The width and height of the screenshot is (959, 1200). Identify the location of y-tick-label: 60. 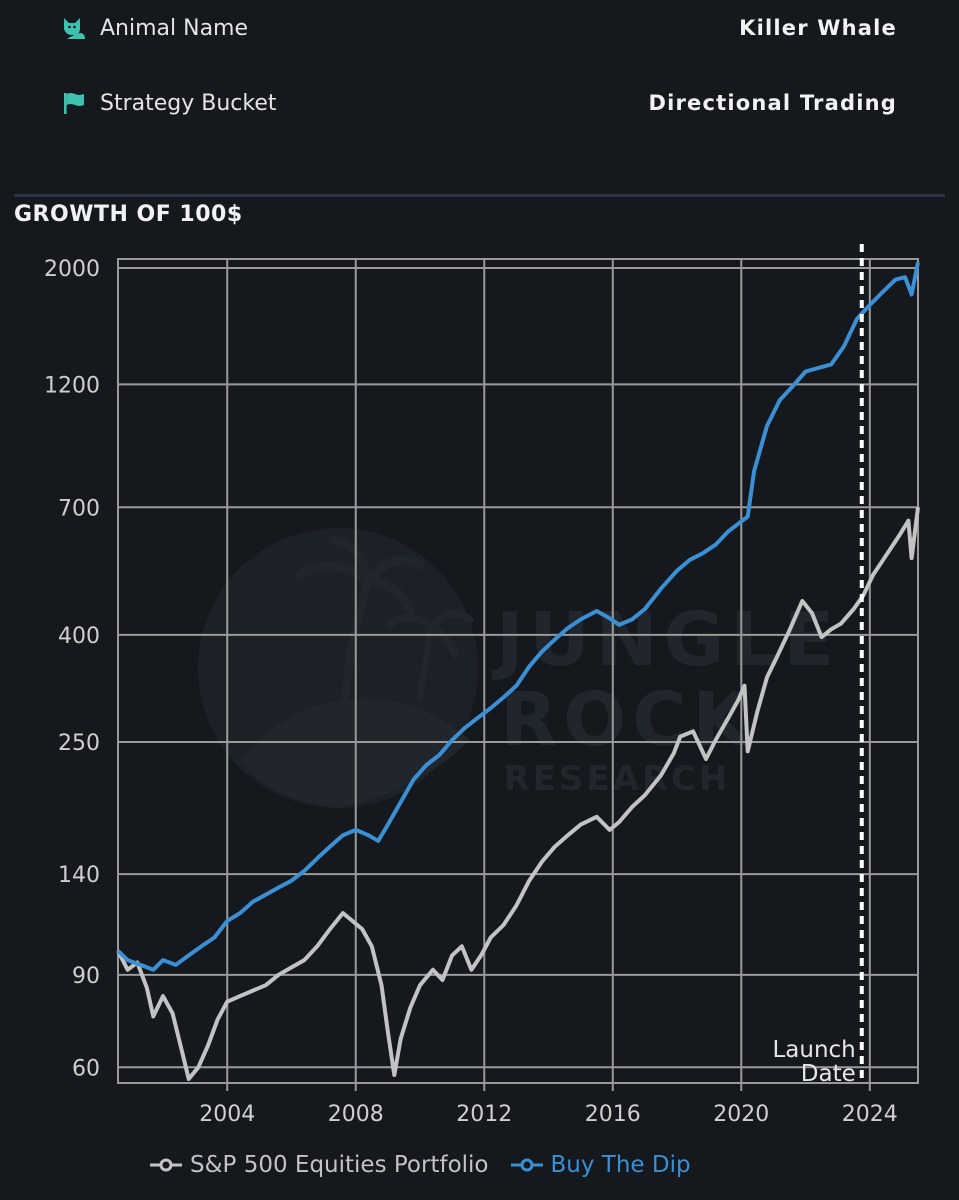
(86, 1068).